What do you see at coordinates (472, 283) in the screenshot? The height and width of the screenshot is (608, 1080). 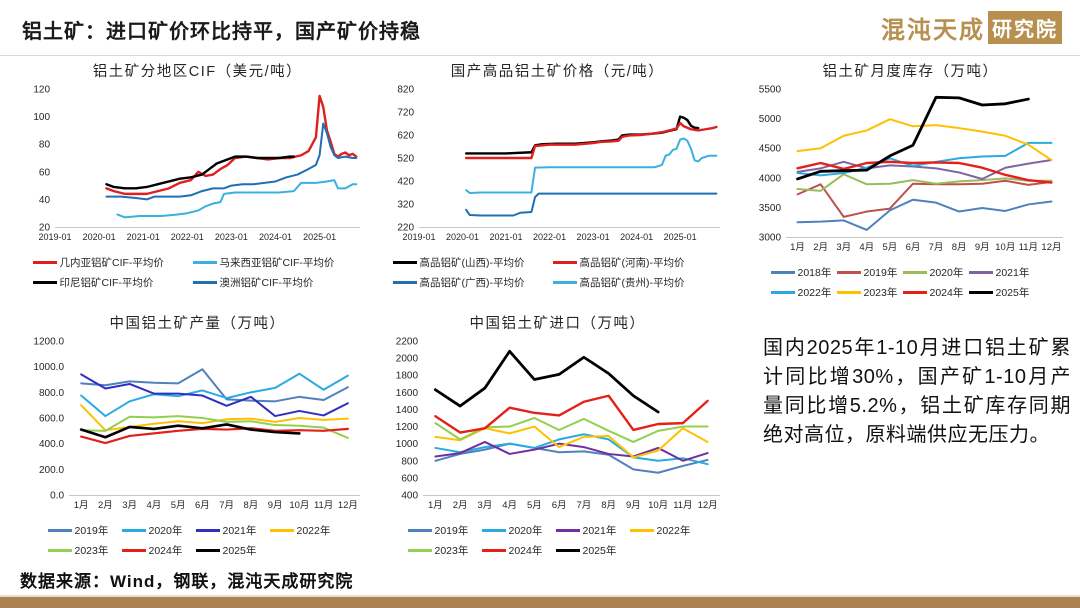 I see `legend-label: 高品铝矿(广西)-平均价` at bounding box center [472, 283].